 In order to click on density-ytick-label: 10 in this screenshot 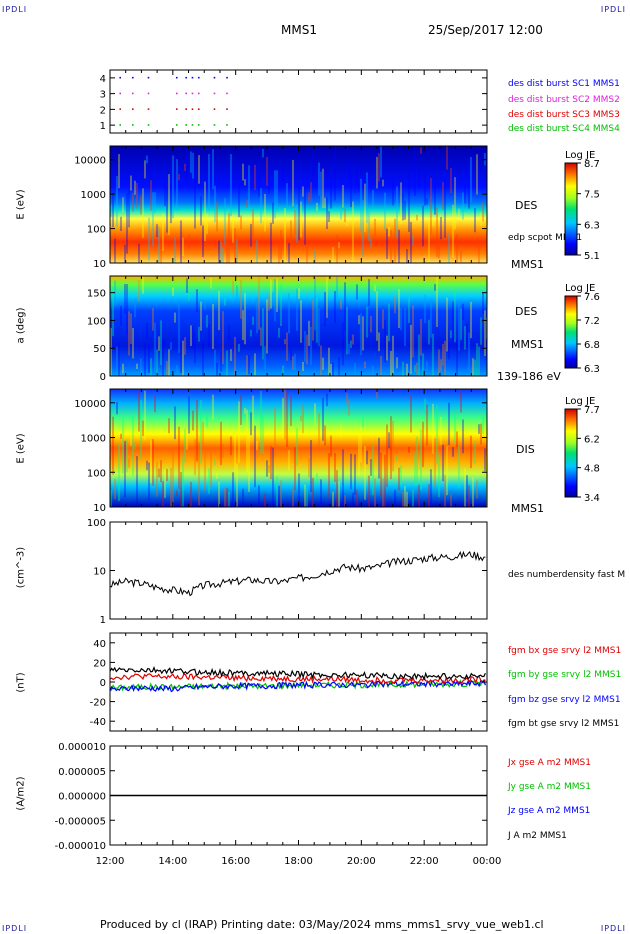, I will do `click(99, 572)`.